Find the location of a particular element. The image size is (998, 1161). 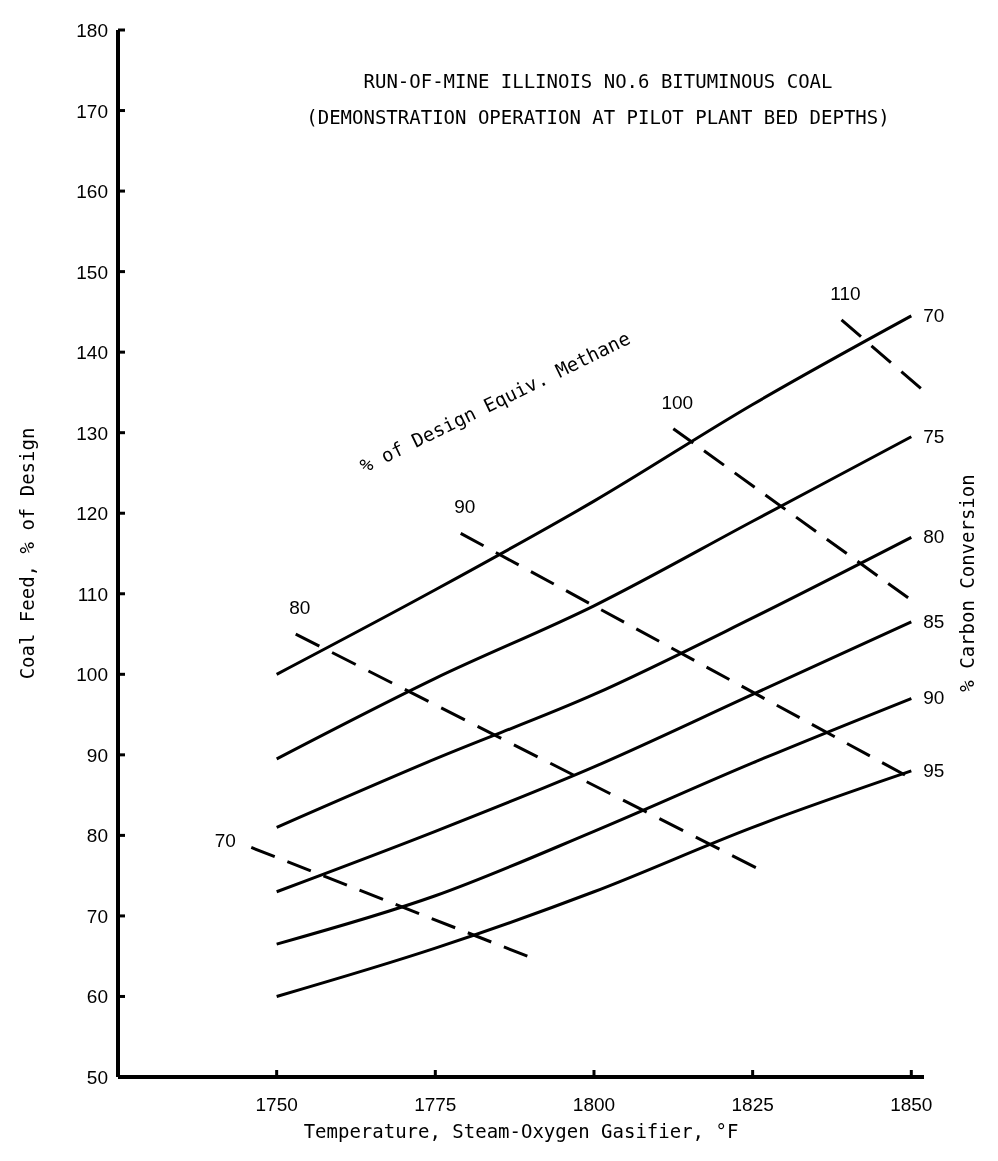

y-tick-label: 70 is located at coordinates (97, 916).